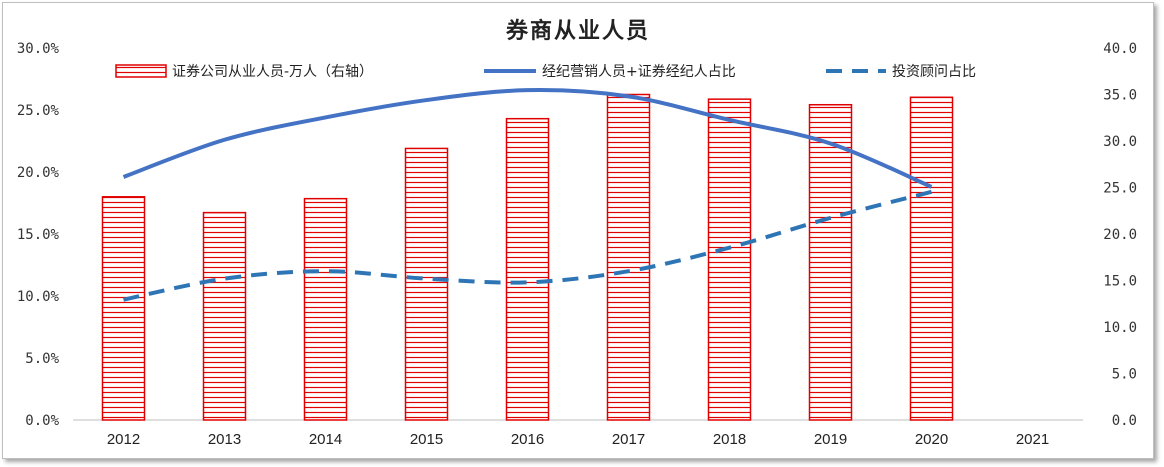 Image resolution: width=1164 pixels, height=467 pixels. I want to click on y-left-tick-label: 15.0%, so click(38, 235).